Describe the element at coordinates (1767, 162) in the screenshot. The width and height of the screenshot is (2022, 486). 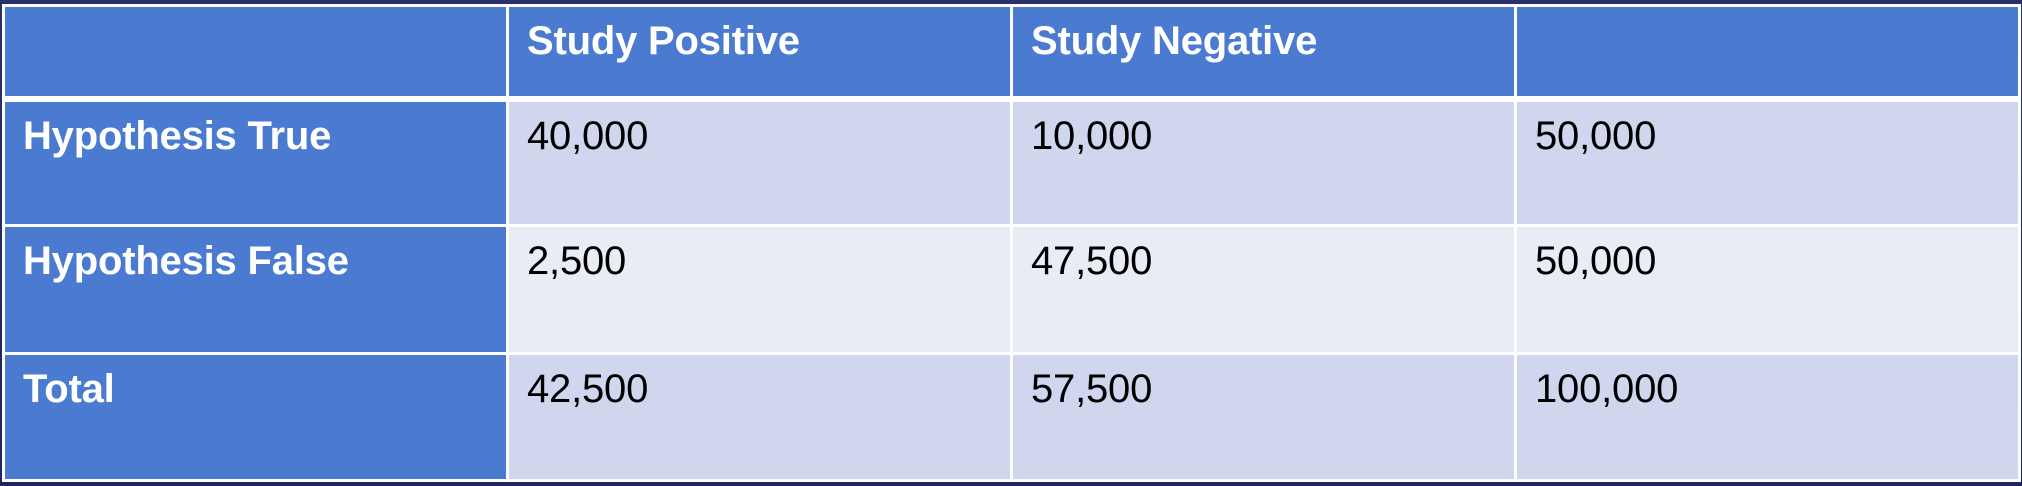
I see `cell-true-total: 50,000` at that location.